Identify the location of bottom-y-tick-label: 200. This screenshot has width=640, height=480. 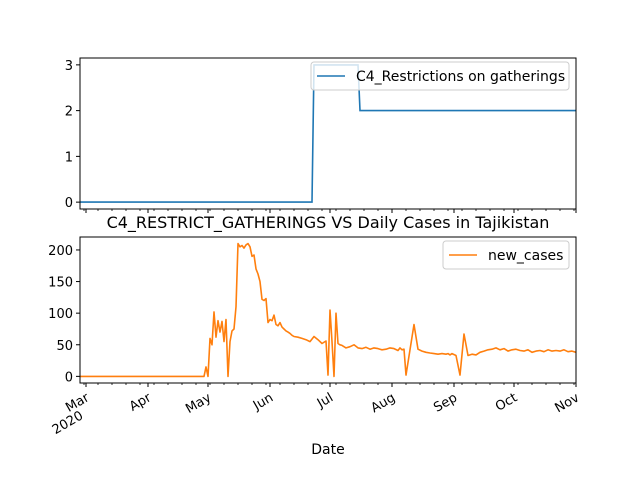
(60, 251).